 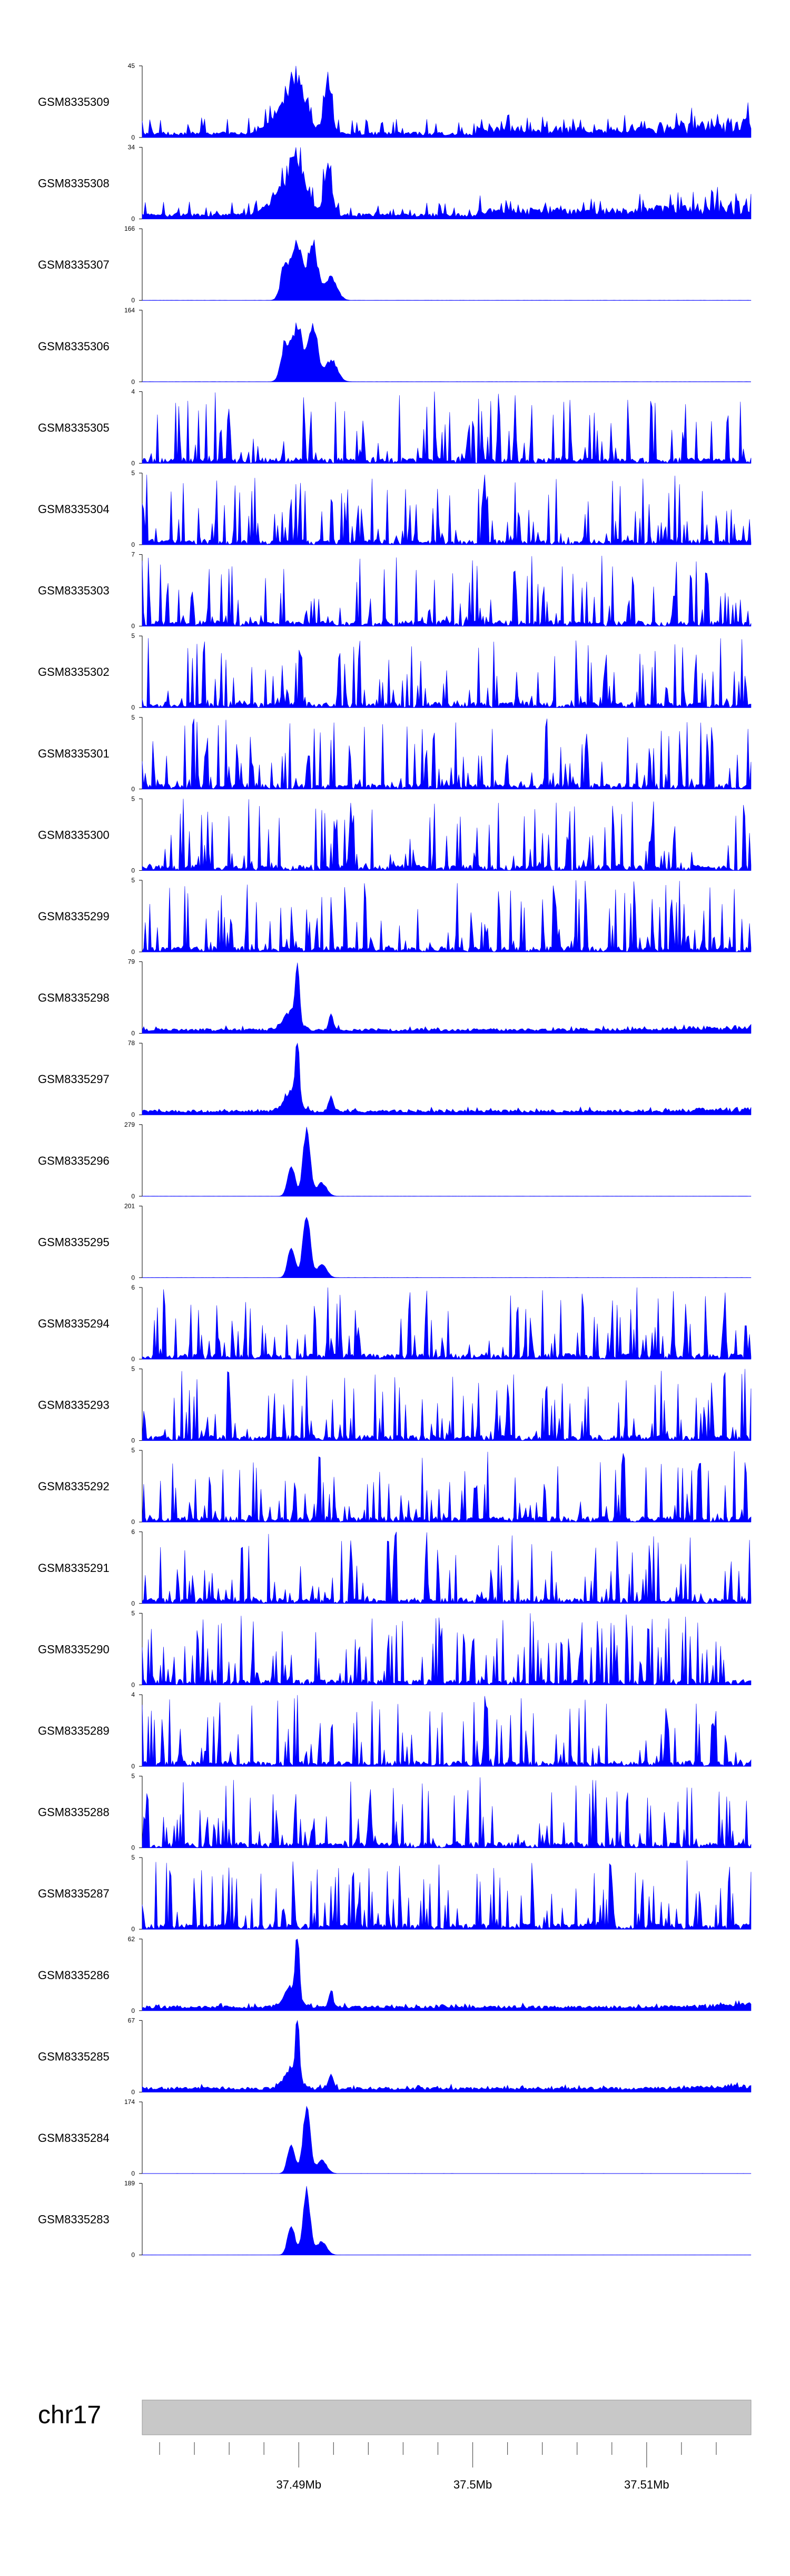 I want to click on track-GSM8335286: GSM8335286 62 0, so click(x=395, y=1975).